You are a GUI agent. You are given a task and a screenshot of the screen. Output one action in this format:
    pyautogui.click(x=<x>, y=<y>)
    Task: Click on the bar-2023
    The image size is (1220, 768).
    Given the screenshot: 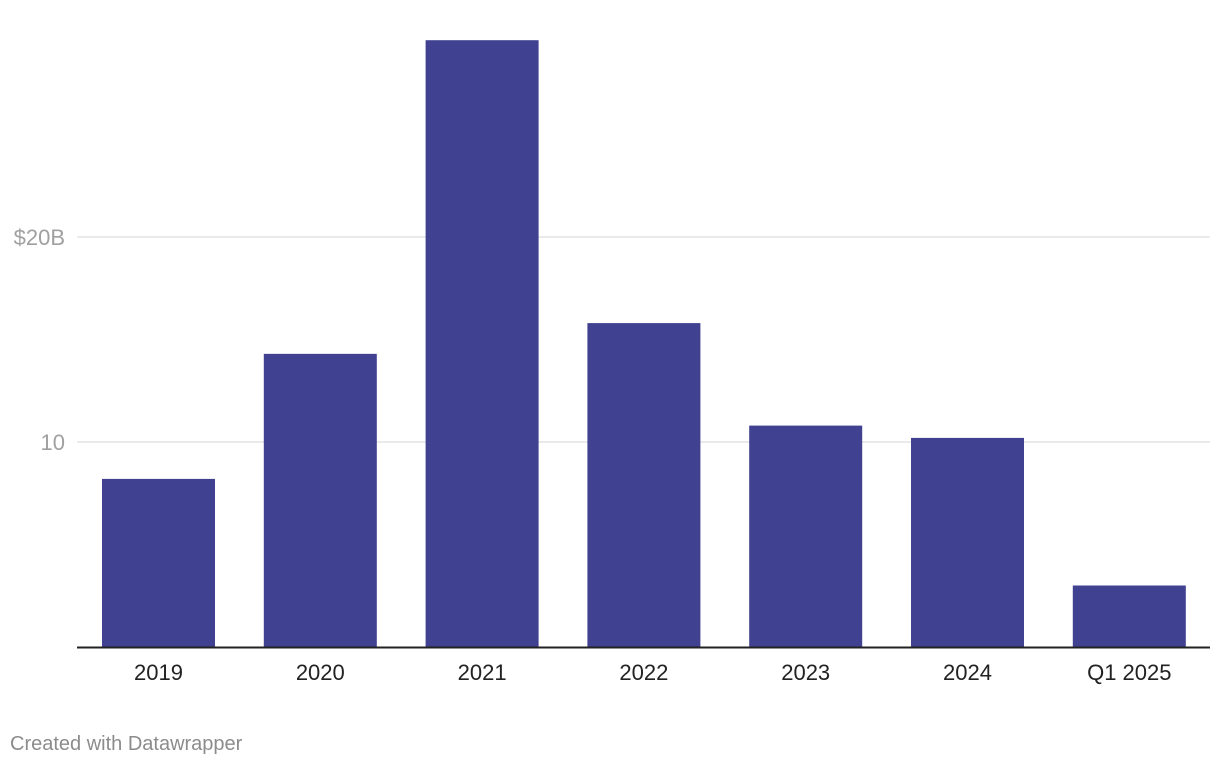 What is the action you would take?
    pyautogui.click(x=806, y=536)
    